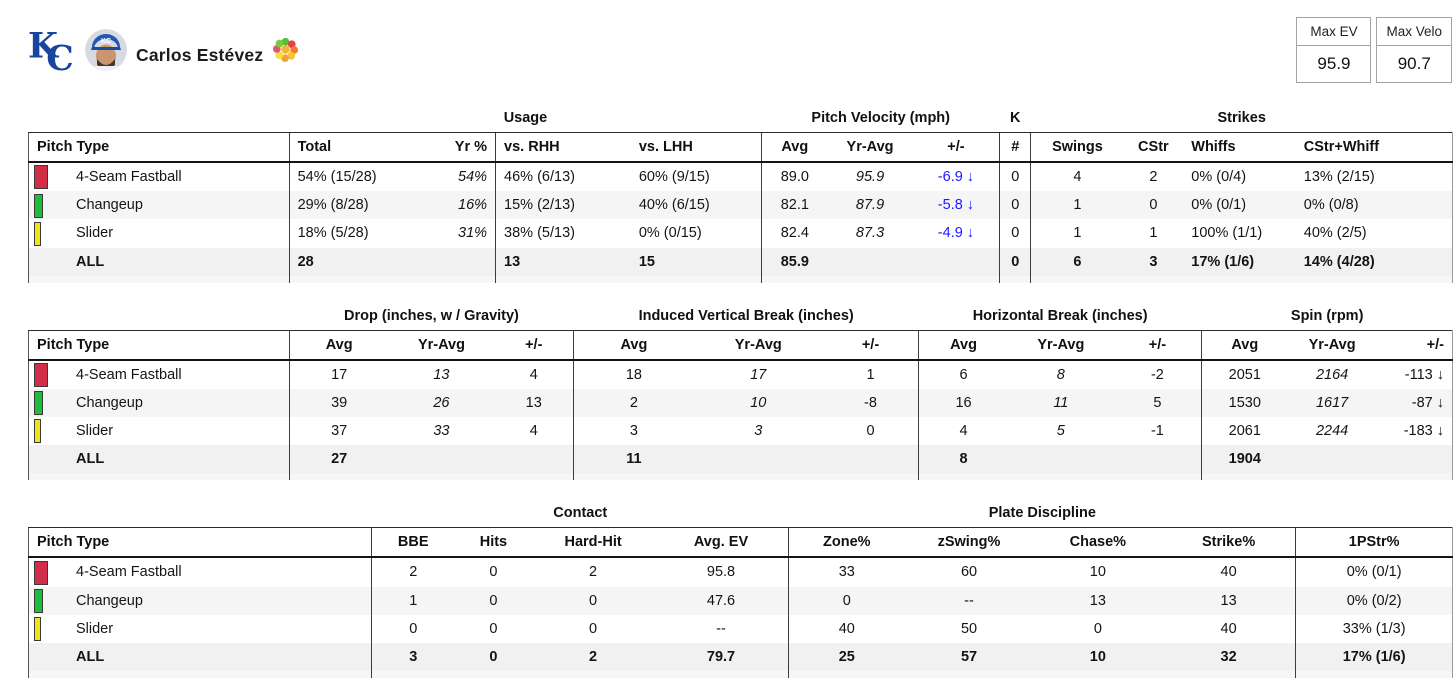 Image resolution: width=1456 pixels, height=682 pixels. I want to click on column-header: Yr %, so click(460, 147).